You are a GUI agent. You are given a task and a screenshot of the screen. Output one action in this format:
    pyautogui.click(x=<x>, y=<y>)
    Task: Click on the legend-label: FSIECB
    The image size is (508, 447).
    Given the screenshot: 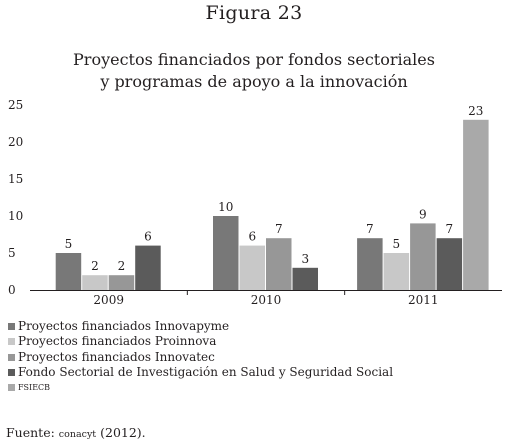 What is the action you would take?
    pyautogui.click(x=34, y=388)
    